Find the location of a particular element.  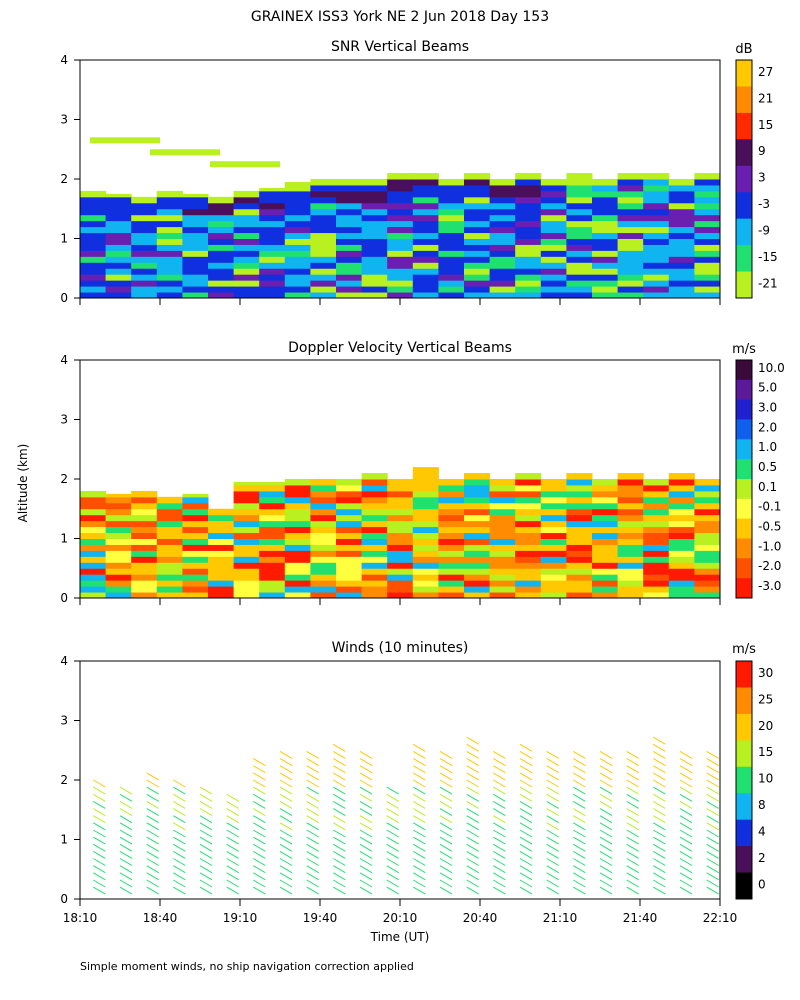

doppler-colorbar-segment is located at coordinates (744, 489).